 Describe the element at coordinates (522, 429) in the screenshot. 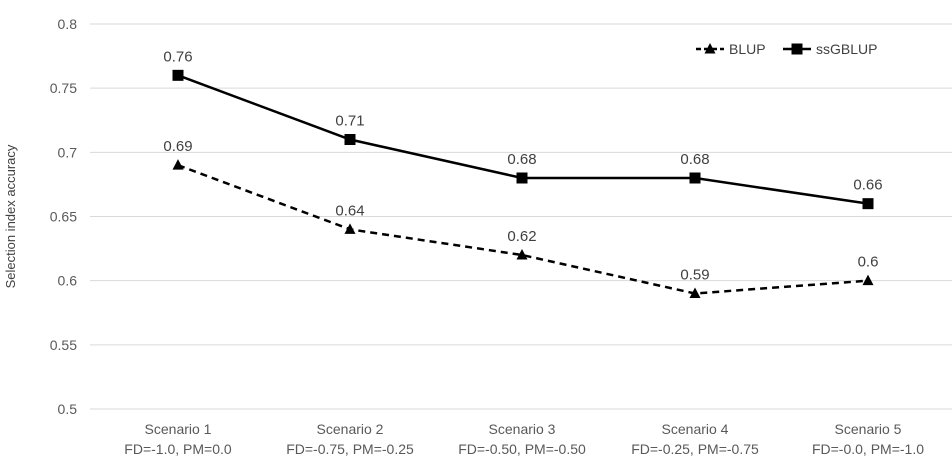

I see `x-tick-label-line1: Scenario 3` at that location.